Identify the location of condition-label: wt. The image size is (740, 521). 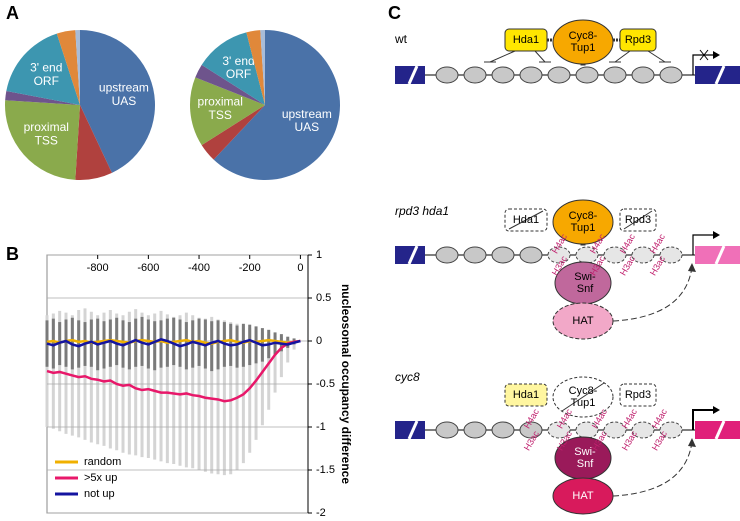
(401, 39).